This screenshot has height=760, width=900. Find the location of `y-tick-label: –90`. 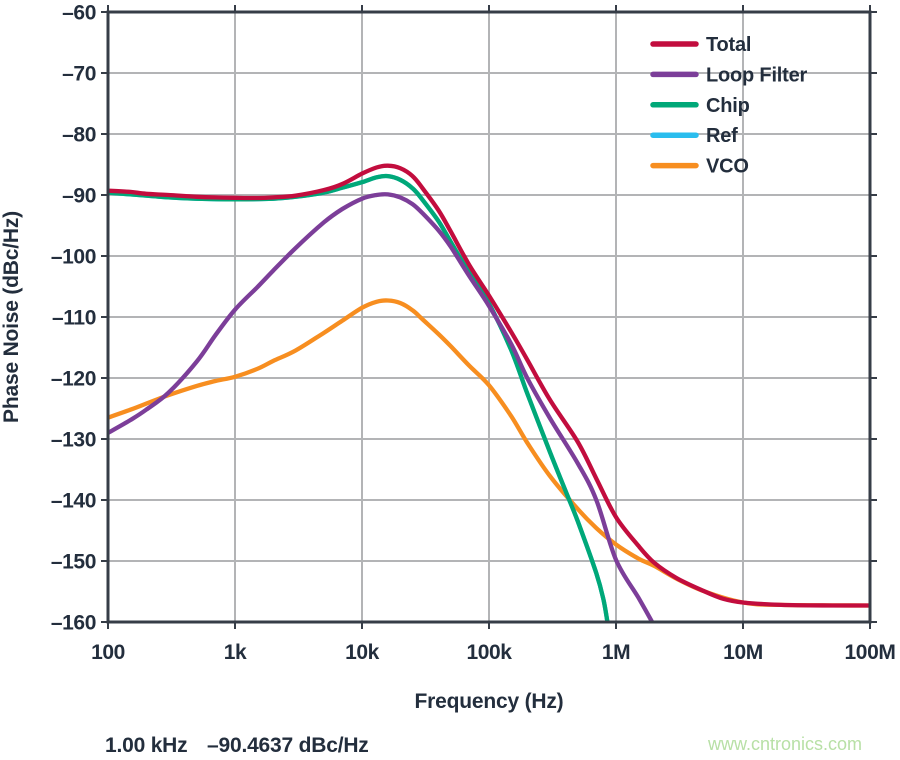

y-tick-label: –90 is located at coordinates (79, 196).